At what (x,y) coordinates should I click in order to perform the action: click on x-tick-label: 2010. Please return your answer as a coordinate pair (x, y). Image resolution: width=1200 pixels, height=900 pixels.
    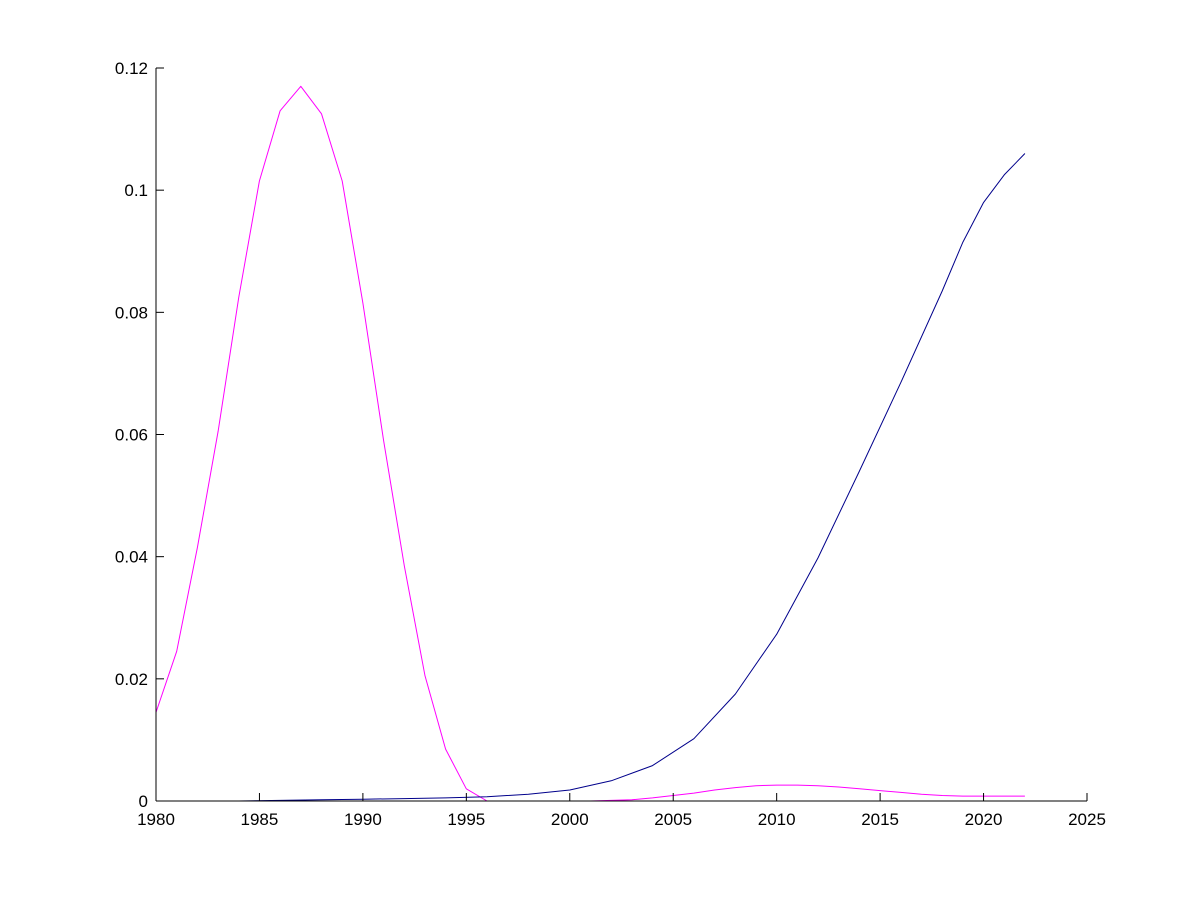
    Looking at the image, I should click on (777, 819).